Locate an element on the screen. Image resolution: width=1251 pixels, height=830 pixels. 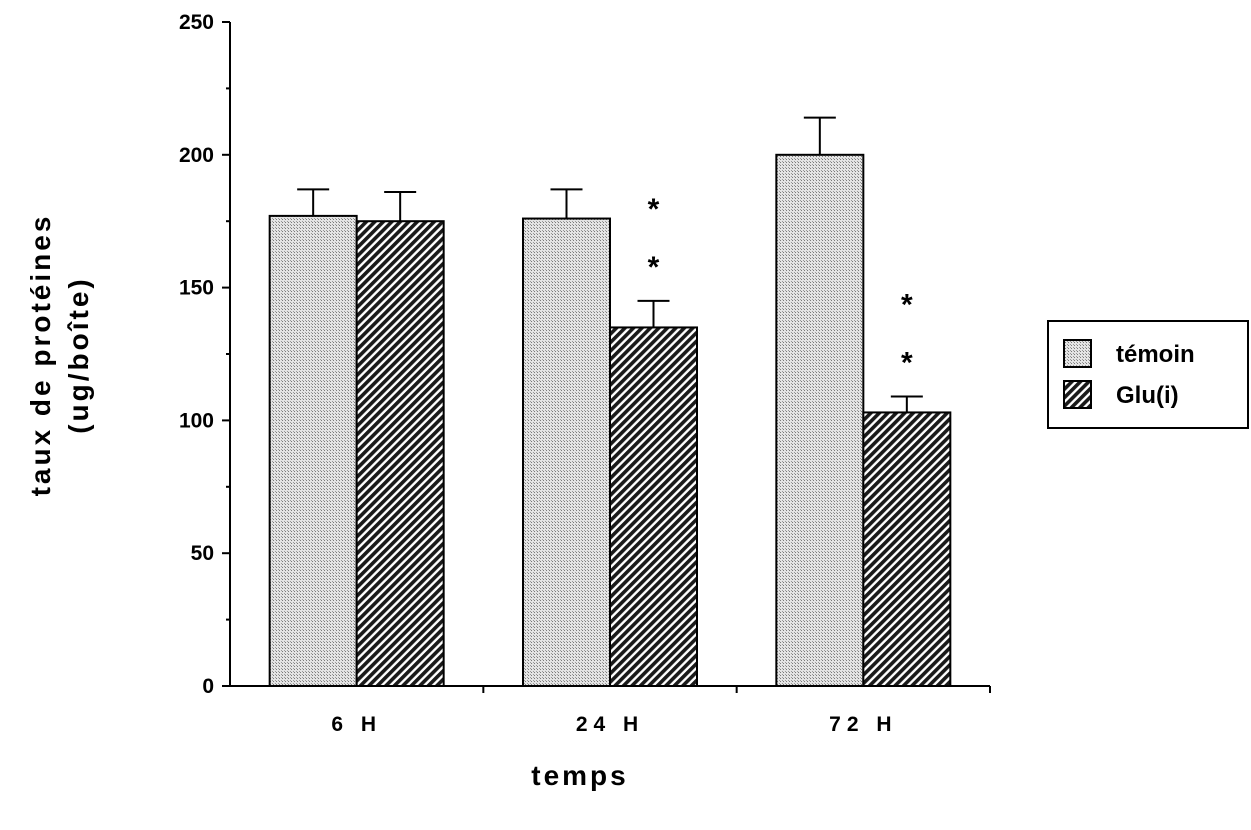
legend: témoin Glu(i) is located at coordinates (1148, 374).